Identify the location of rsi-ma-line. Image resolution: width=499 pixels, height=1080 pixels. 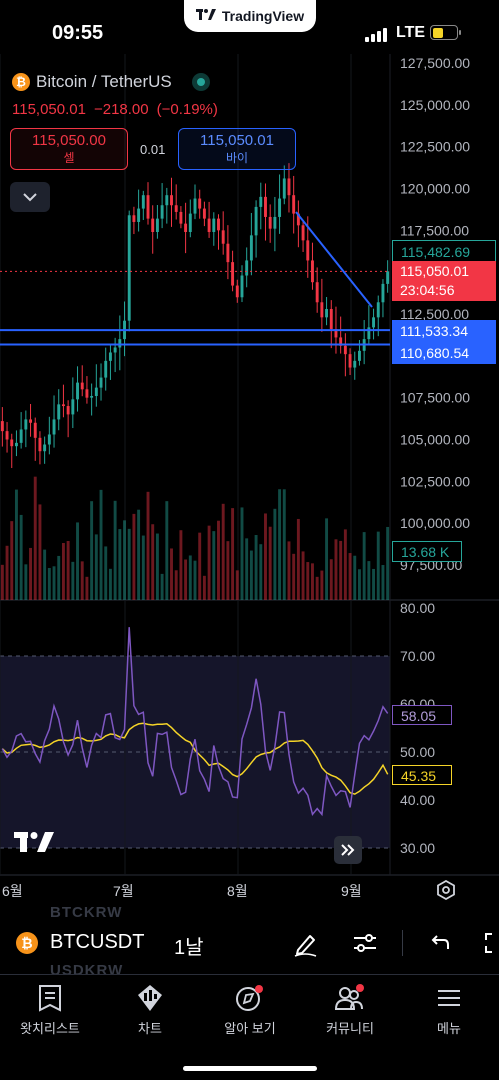
(195, 758).